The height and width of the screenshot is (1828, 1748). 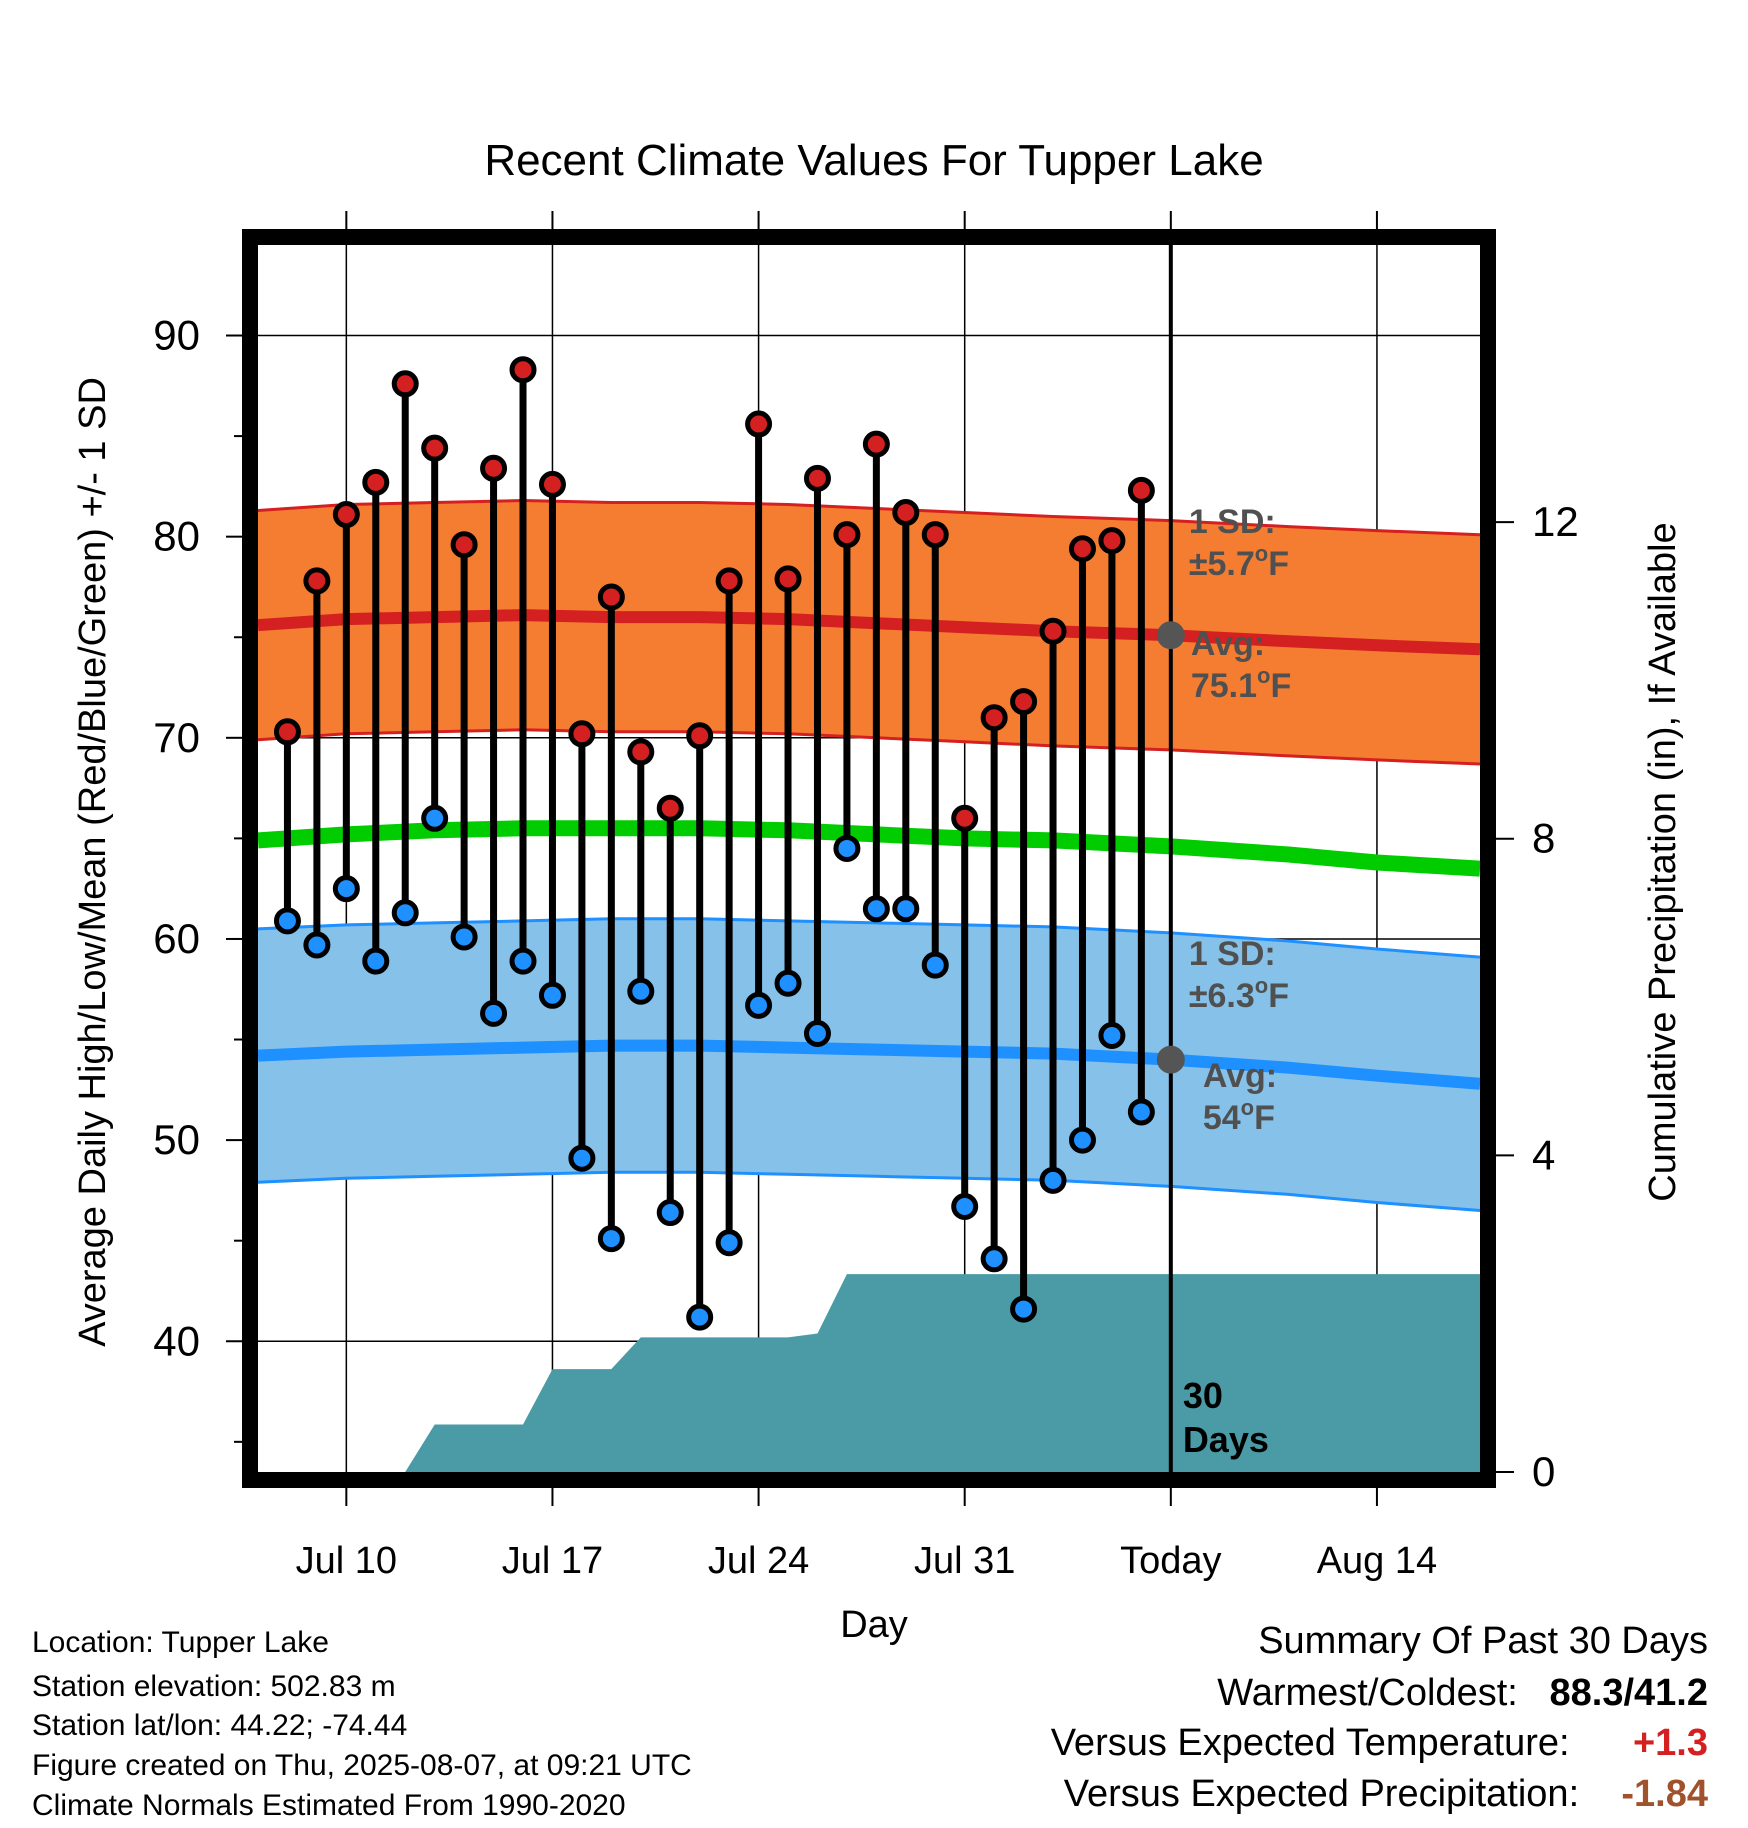 What do you see at coordinates (214, 1686) in the screenshot?
I see `station-elevation: Station elevation: 502.83 m` at bounding box center [214, 1686].